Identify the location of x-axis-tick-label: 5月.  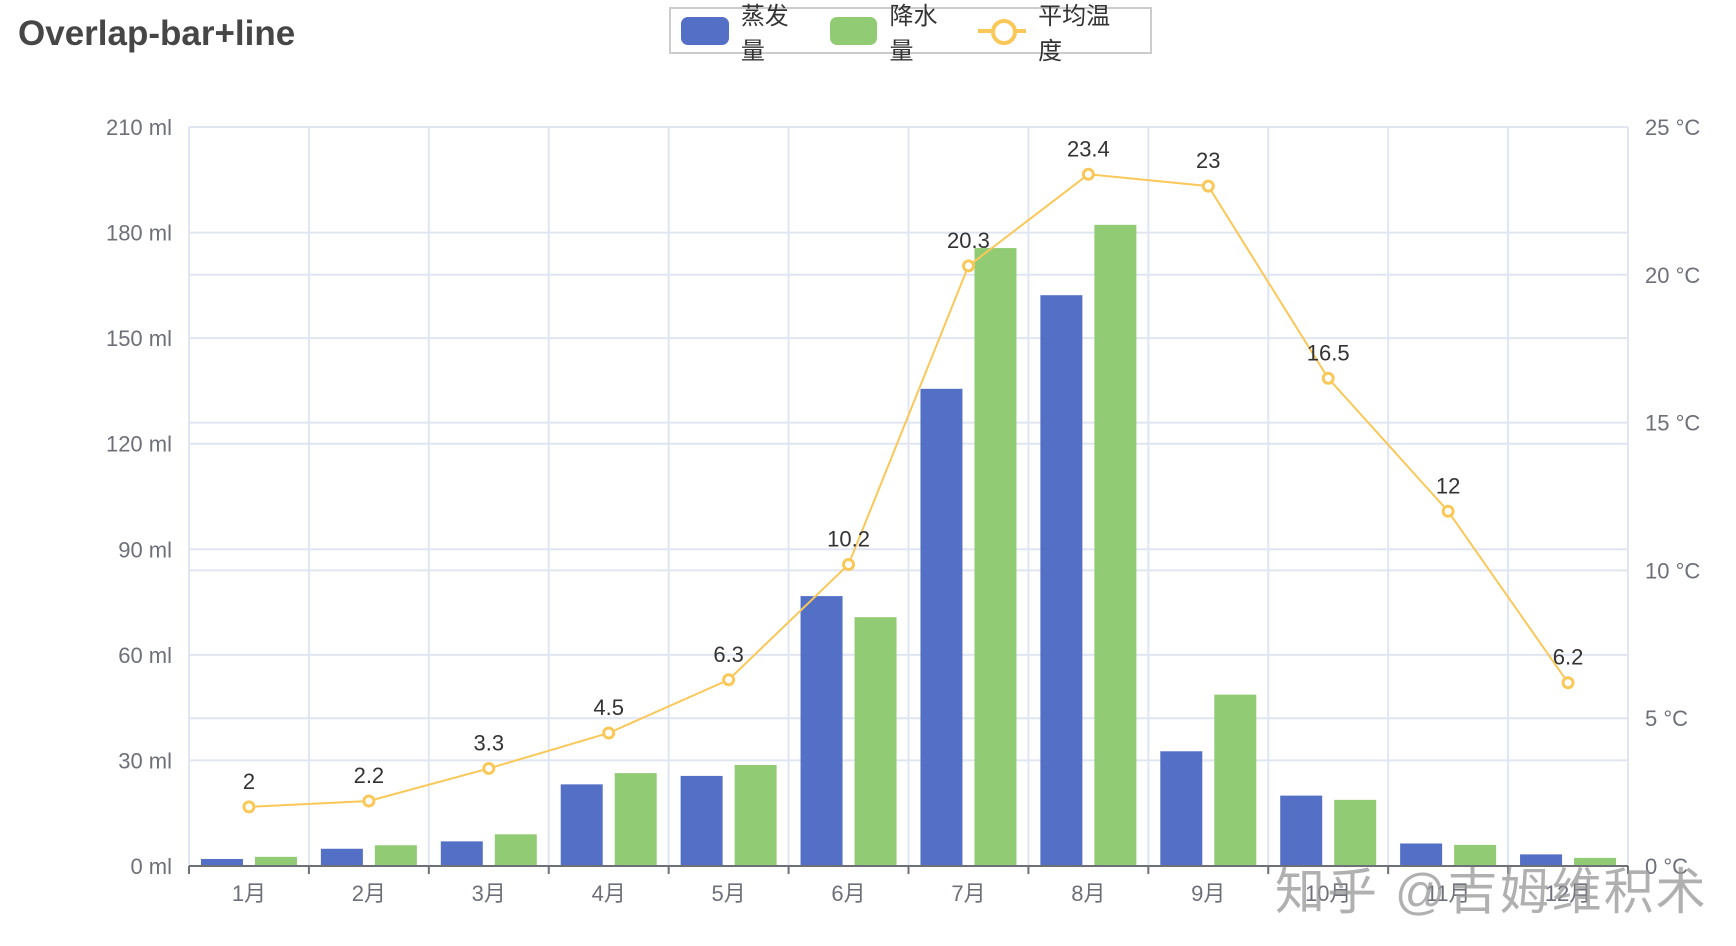
(729, 893).